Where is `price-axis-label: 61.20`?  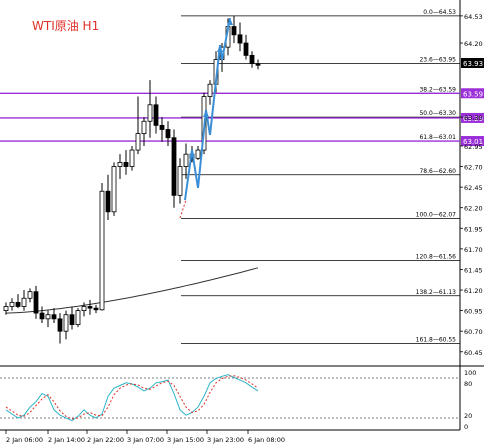 price-axis-label: 61.20 is located at coordinates (473, 291).